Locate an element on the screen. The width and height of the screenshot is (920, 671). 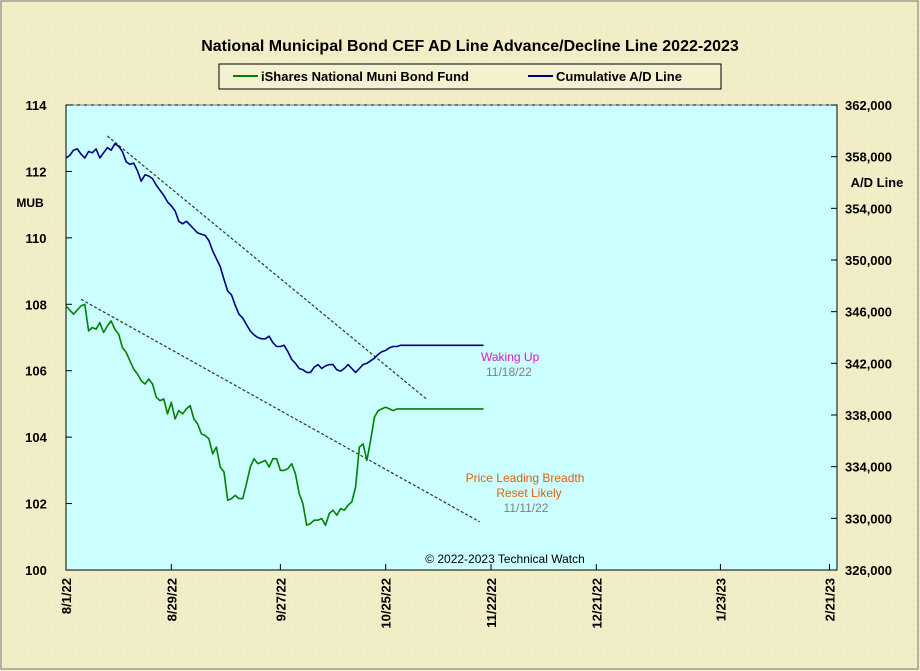
x-tick-label-7: 2/21/23 is located at coordinates (829, 599).